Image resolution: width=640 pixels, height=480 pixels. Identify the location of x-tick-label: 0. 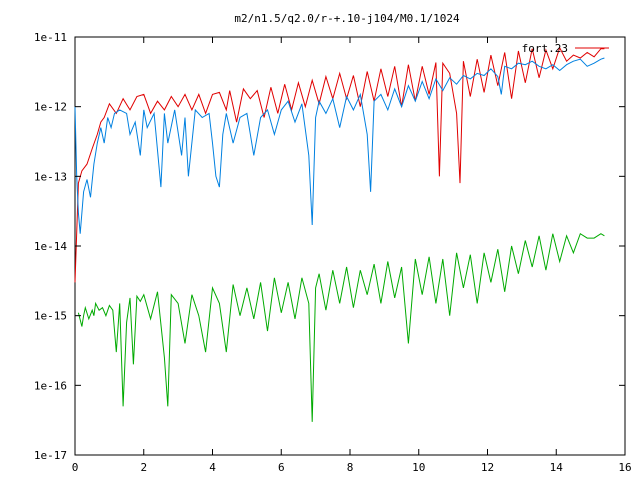
(75, 467).